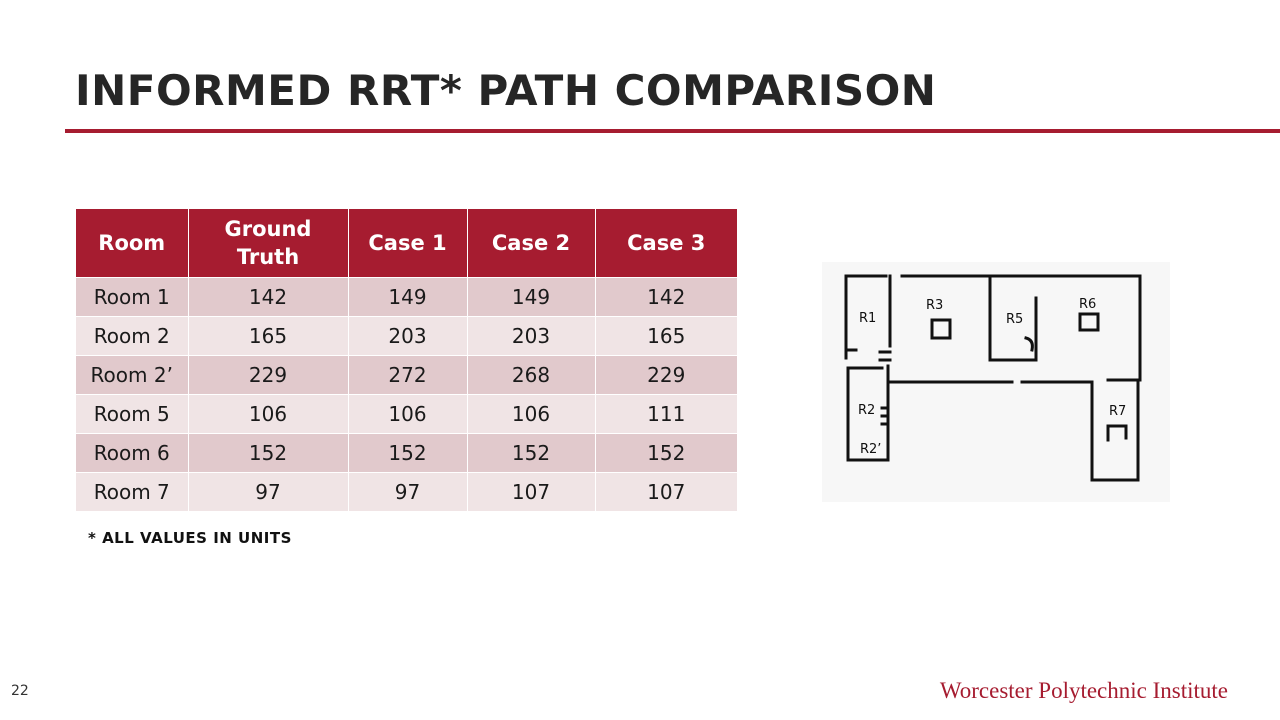 The width and height of the screenshot is (1280, 720). What do you see at coordinates (268, 296) in the screenshot?
I see `cell-ground-truth: 142` at bounding box center [268, 296].